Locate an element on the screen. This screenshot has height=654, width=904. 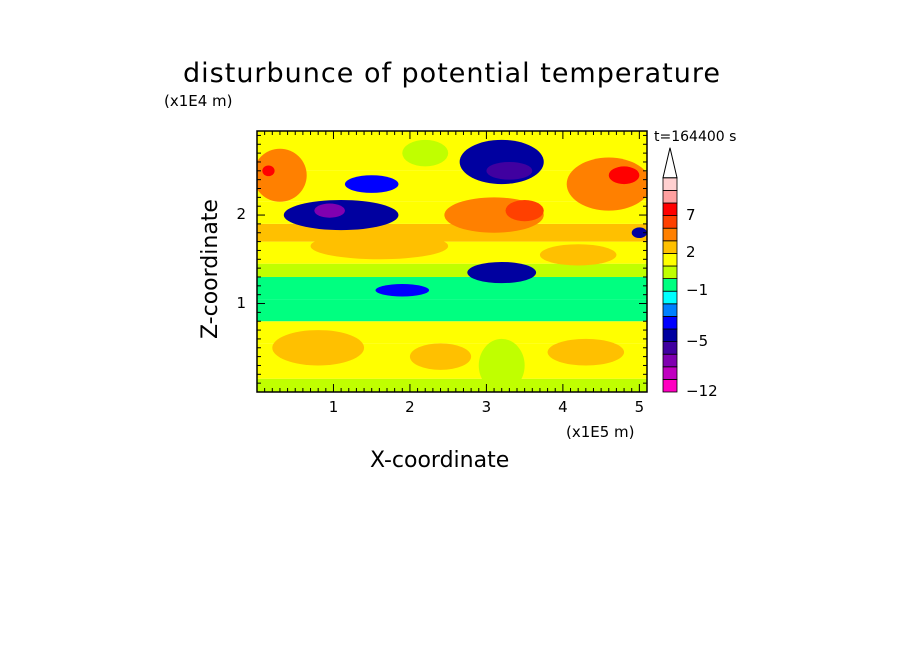
z-tick-label: 1 is located at coordinates (241, 302).